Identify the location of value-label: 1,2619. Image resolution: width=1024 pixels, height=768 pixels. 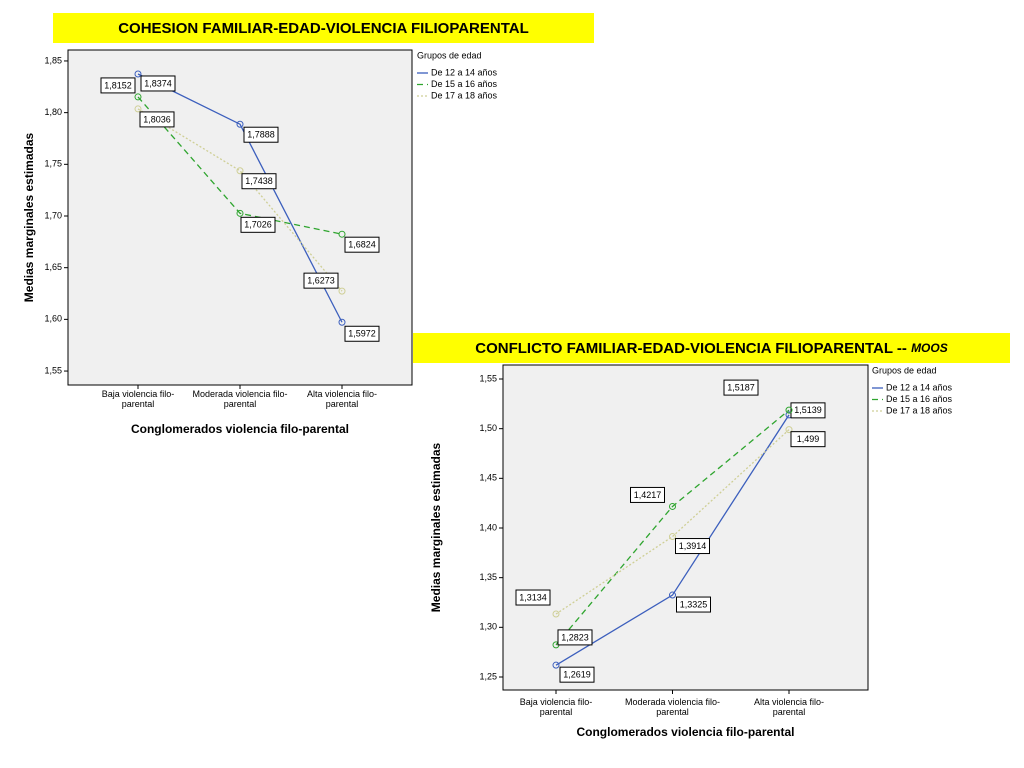
(577, 675).